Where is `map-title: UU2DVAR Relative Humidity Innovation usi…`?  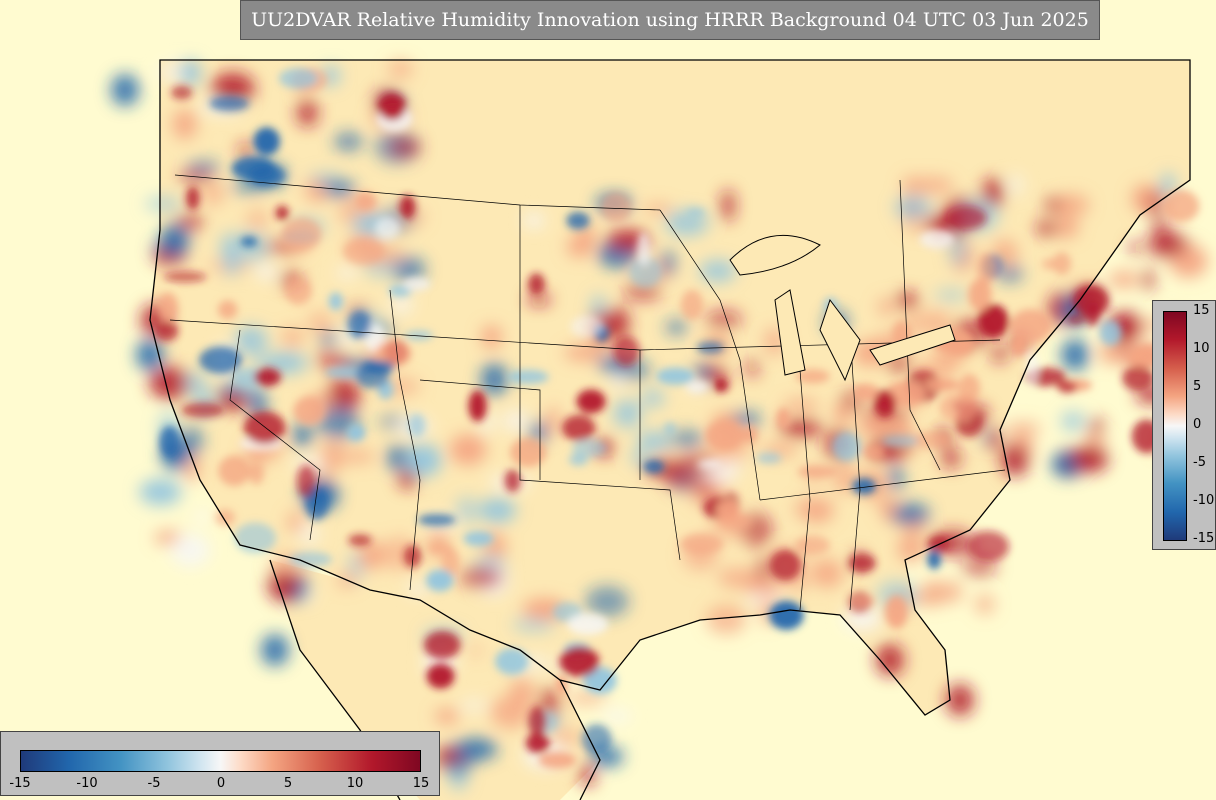 map-title: UU2DVAR Relative Humidity Innovation usi… is located at coordinates (670, 20).